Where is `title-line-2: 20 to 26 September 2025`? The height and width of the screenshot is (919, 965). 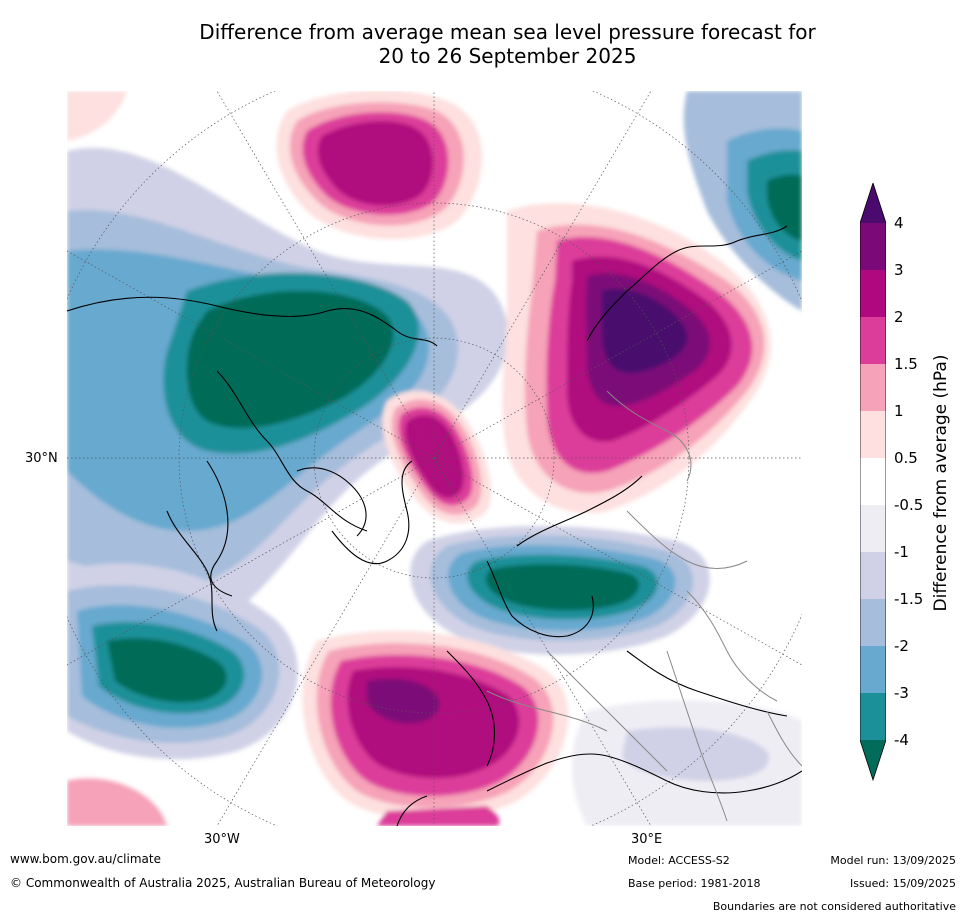
title-line-2: 20 to 26 September 2025 is located at coordinates (507, 56).